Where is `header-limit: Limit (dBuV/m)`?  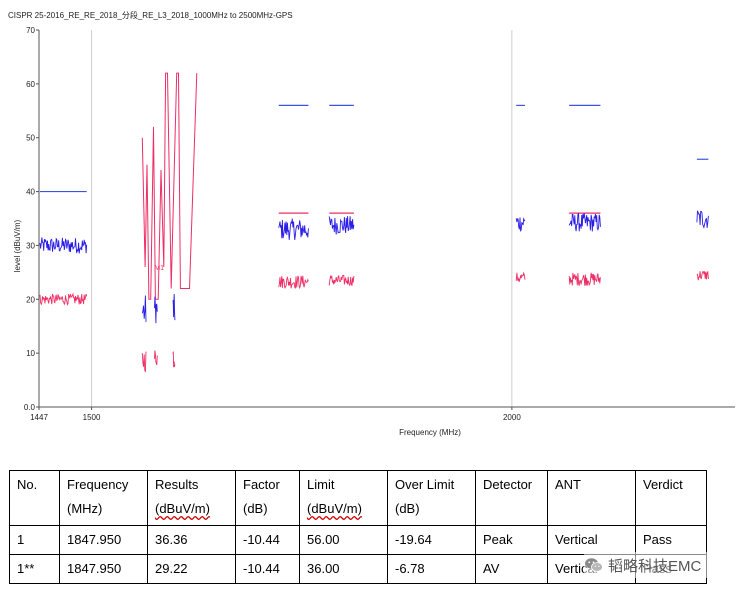 header-limit: Limit (dBuV/m) is located at coordinates (343, 498).